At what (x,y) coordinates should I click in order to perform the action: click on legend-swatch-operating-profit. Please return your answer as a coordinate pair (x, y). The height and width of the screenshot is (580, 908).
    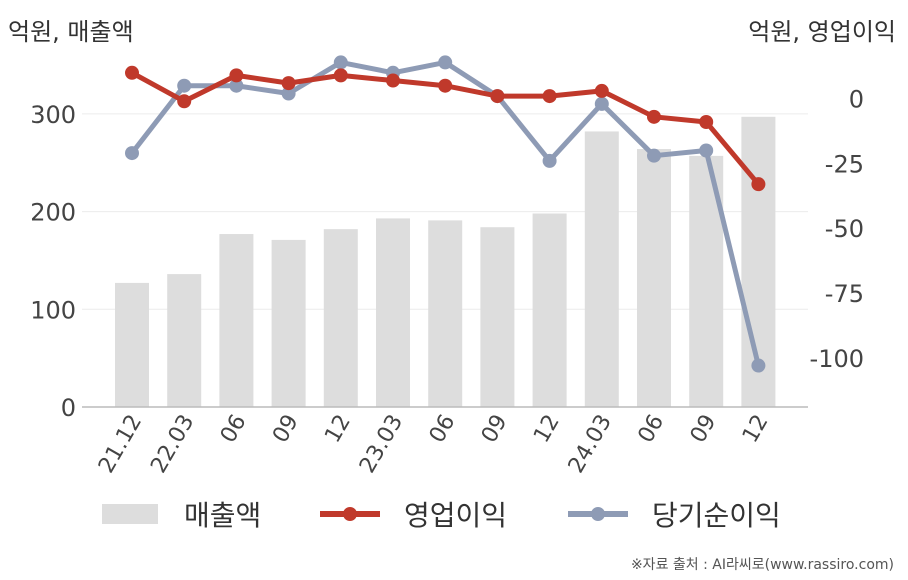
    Looking at the image, I should click on (350, 514).